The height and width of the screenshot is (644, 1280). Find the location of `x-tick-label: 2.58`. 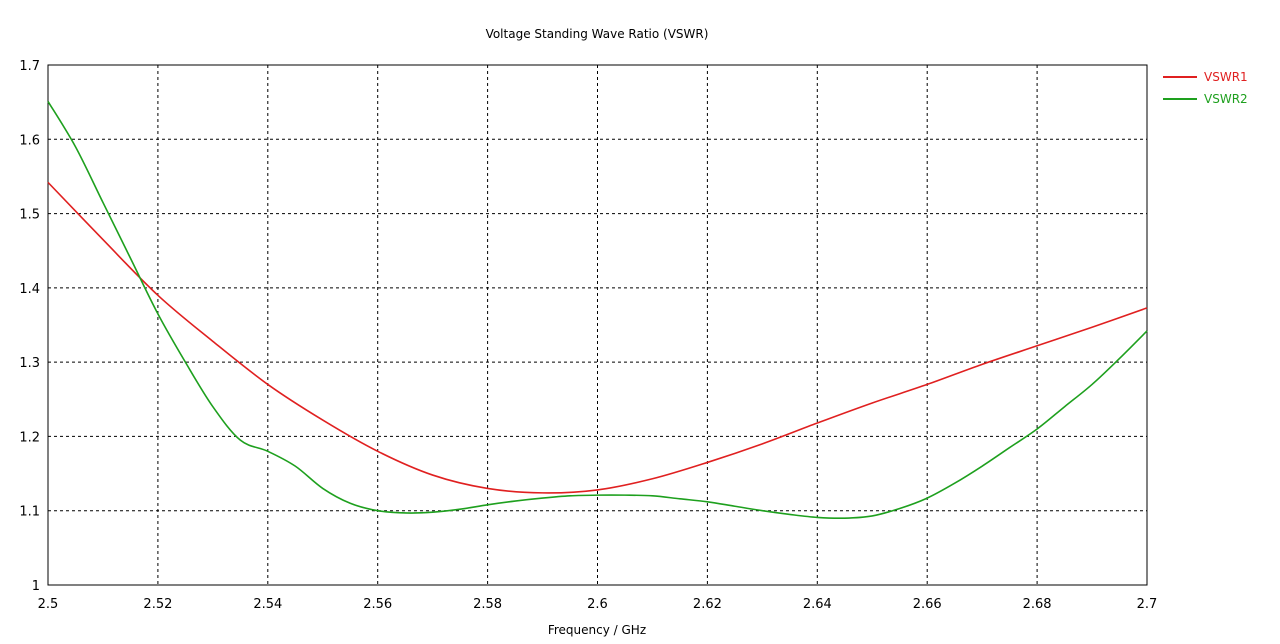

x-tick-label: 2.58 is located at coordinates (487, 604).